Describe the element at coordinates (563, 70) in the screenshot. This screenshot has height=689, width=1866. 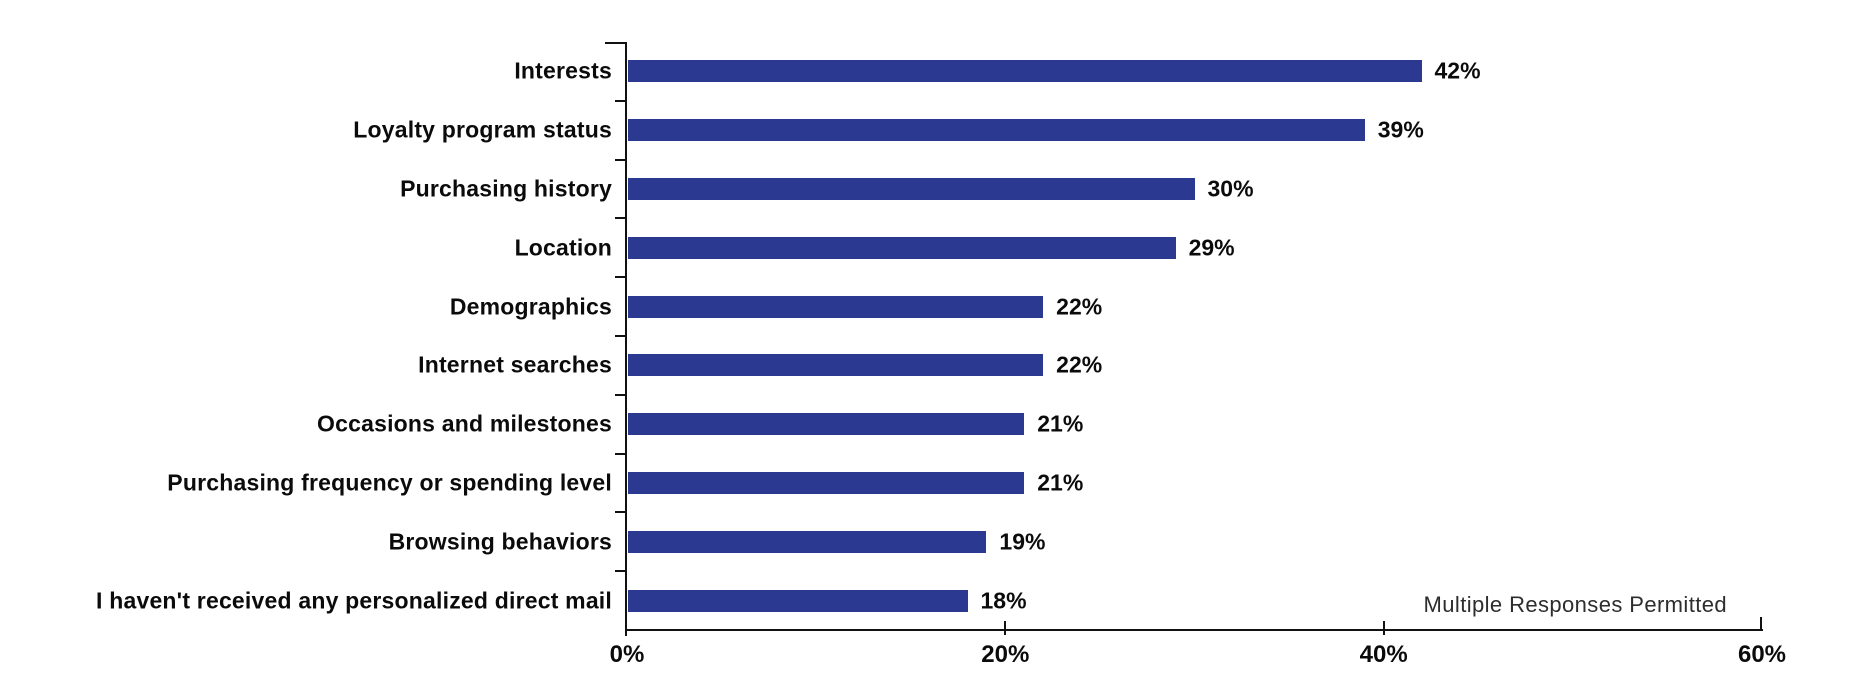
I see `category-label: Interests` at that location.